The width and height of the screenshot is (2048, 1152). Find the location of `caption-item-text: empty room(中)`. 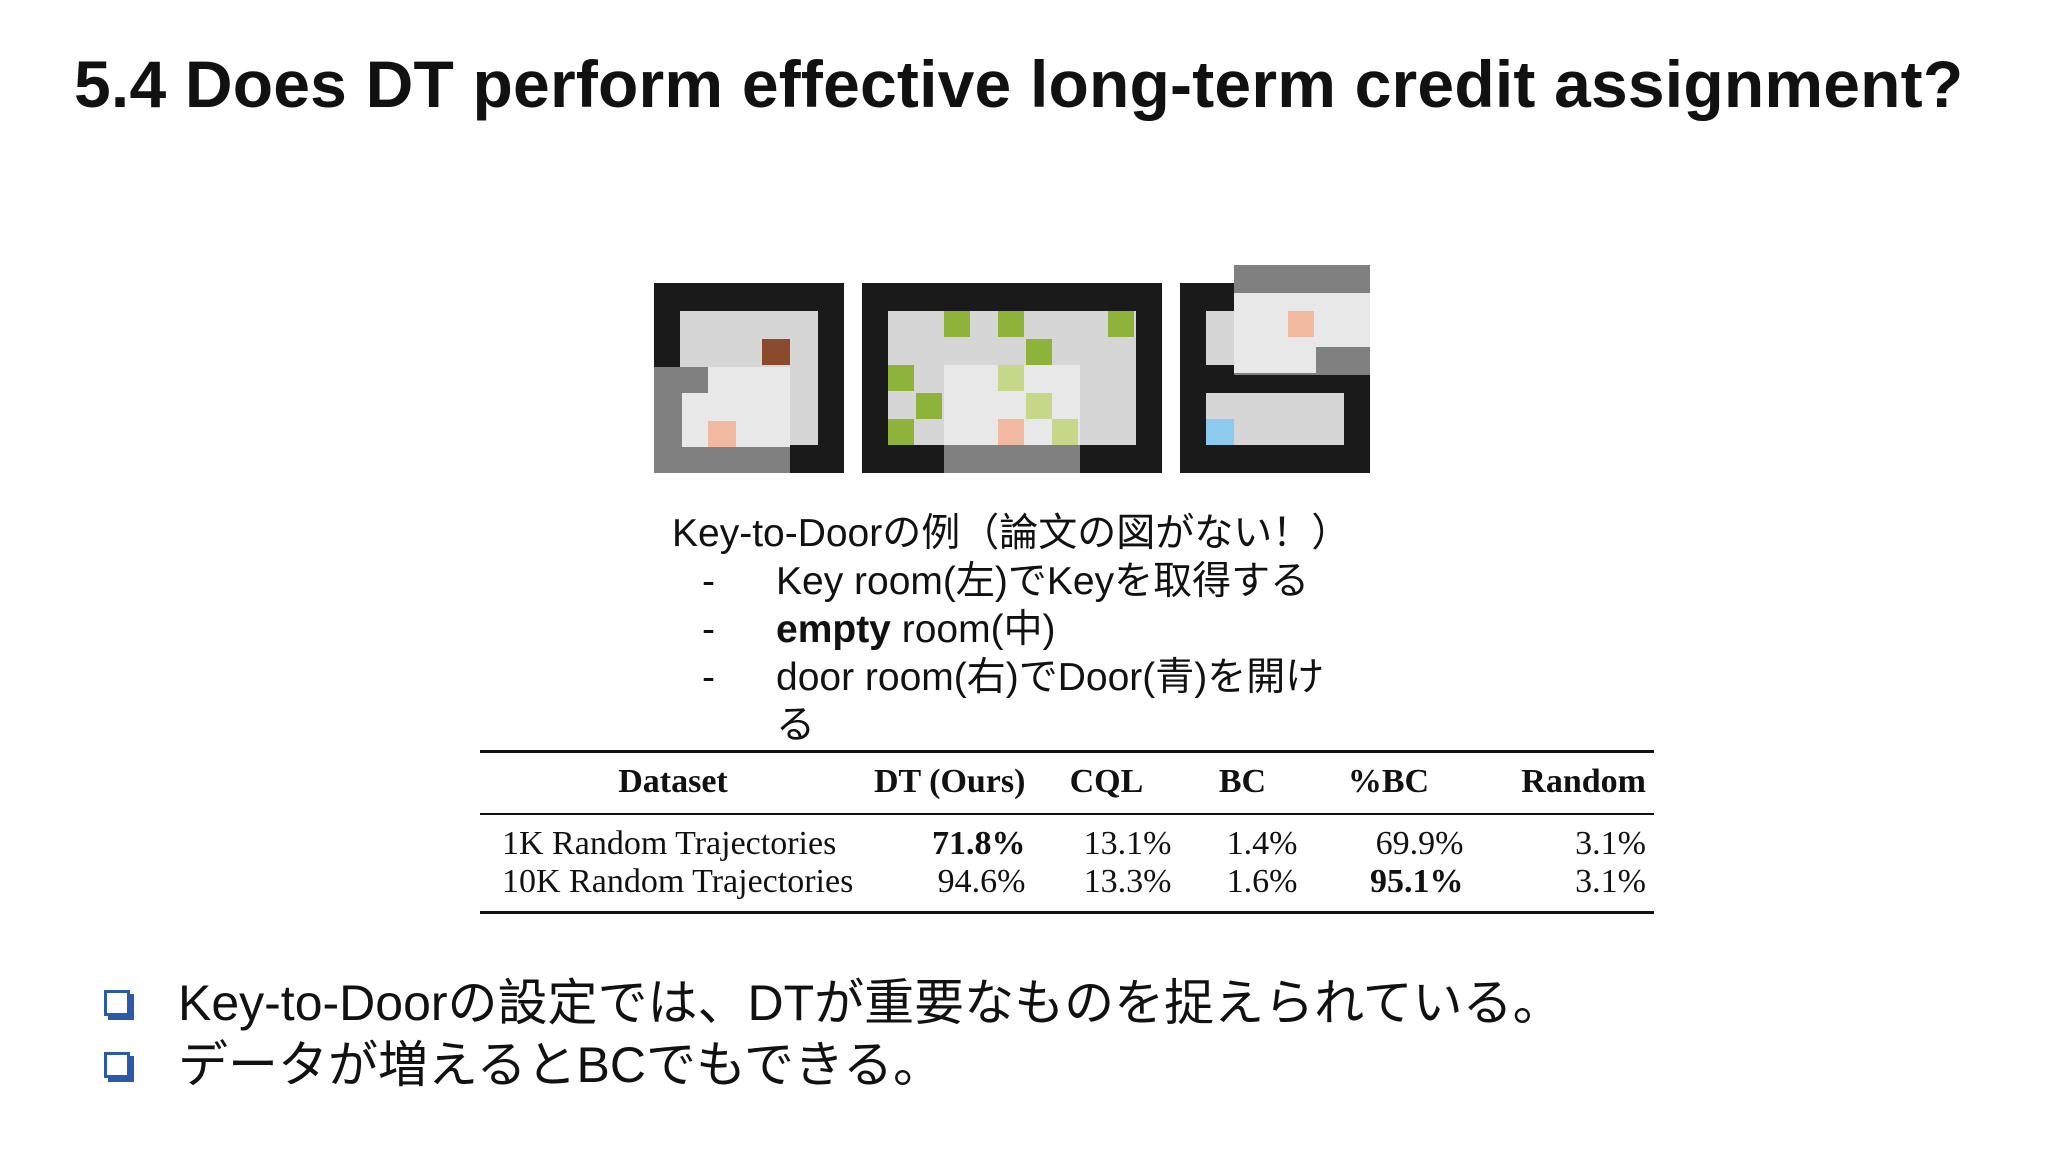

caption-item-text: empty room(中) is located at coordinates (916, 630).